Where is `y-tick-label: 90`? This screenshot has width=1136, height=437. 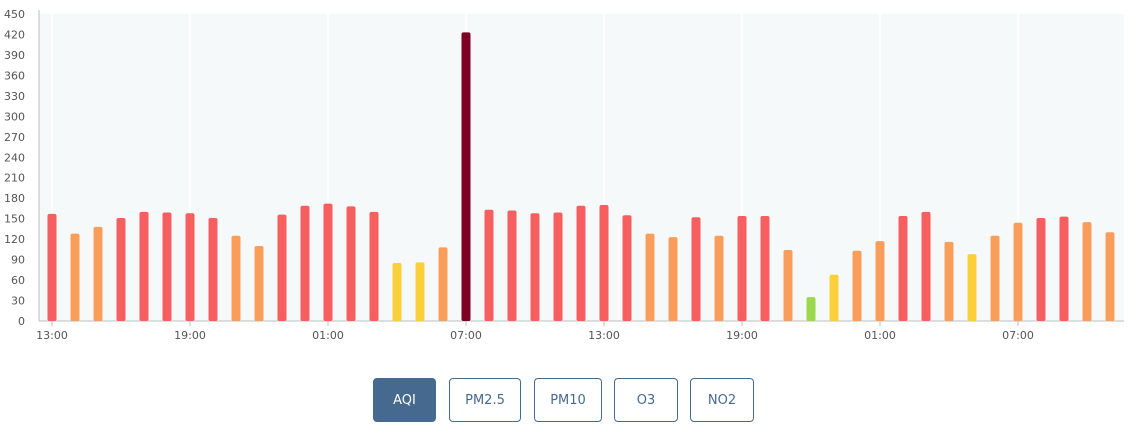 y-tick-label: 90 is located at coordinates (18, 260).